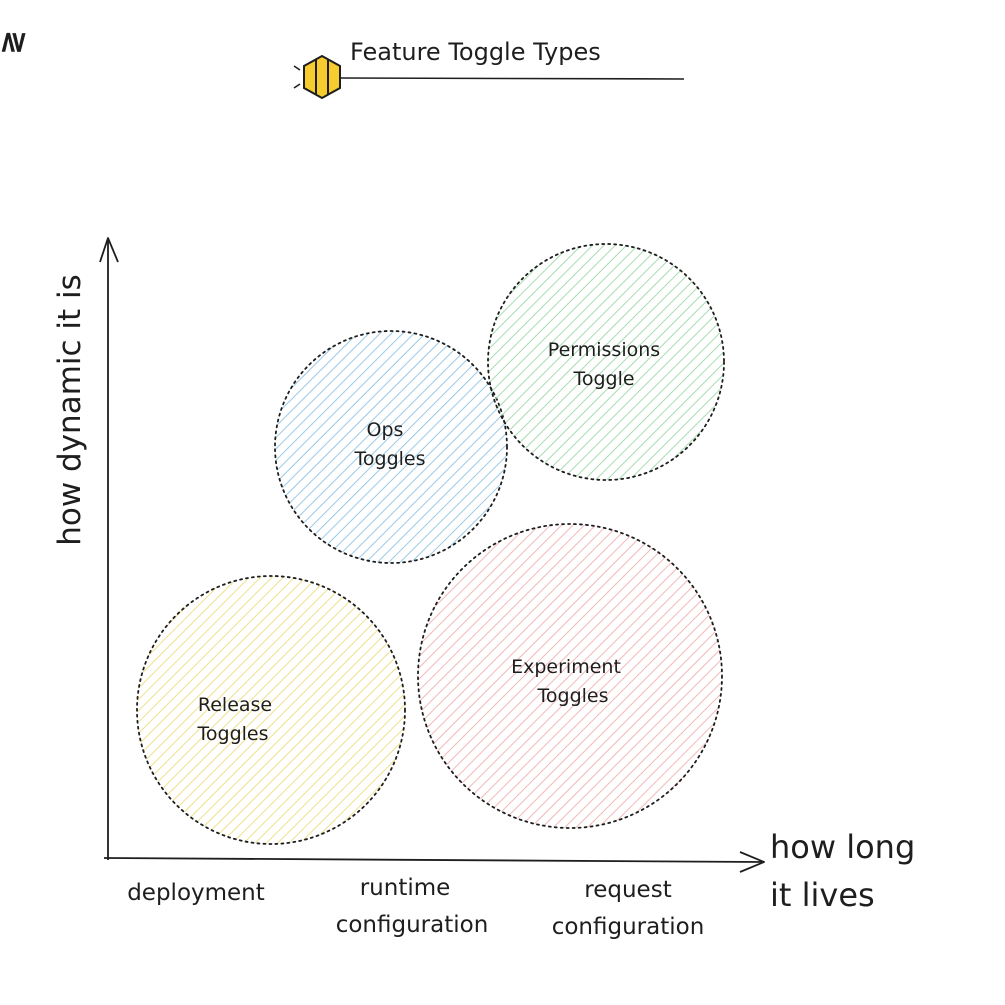  I want to click on y-axis, so click(109, 549).